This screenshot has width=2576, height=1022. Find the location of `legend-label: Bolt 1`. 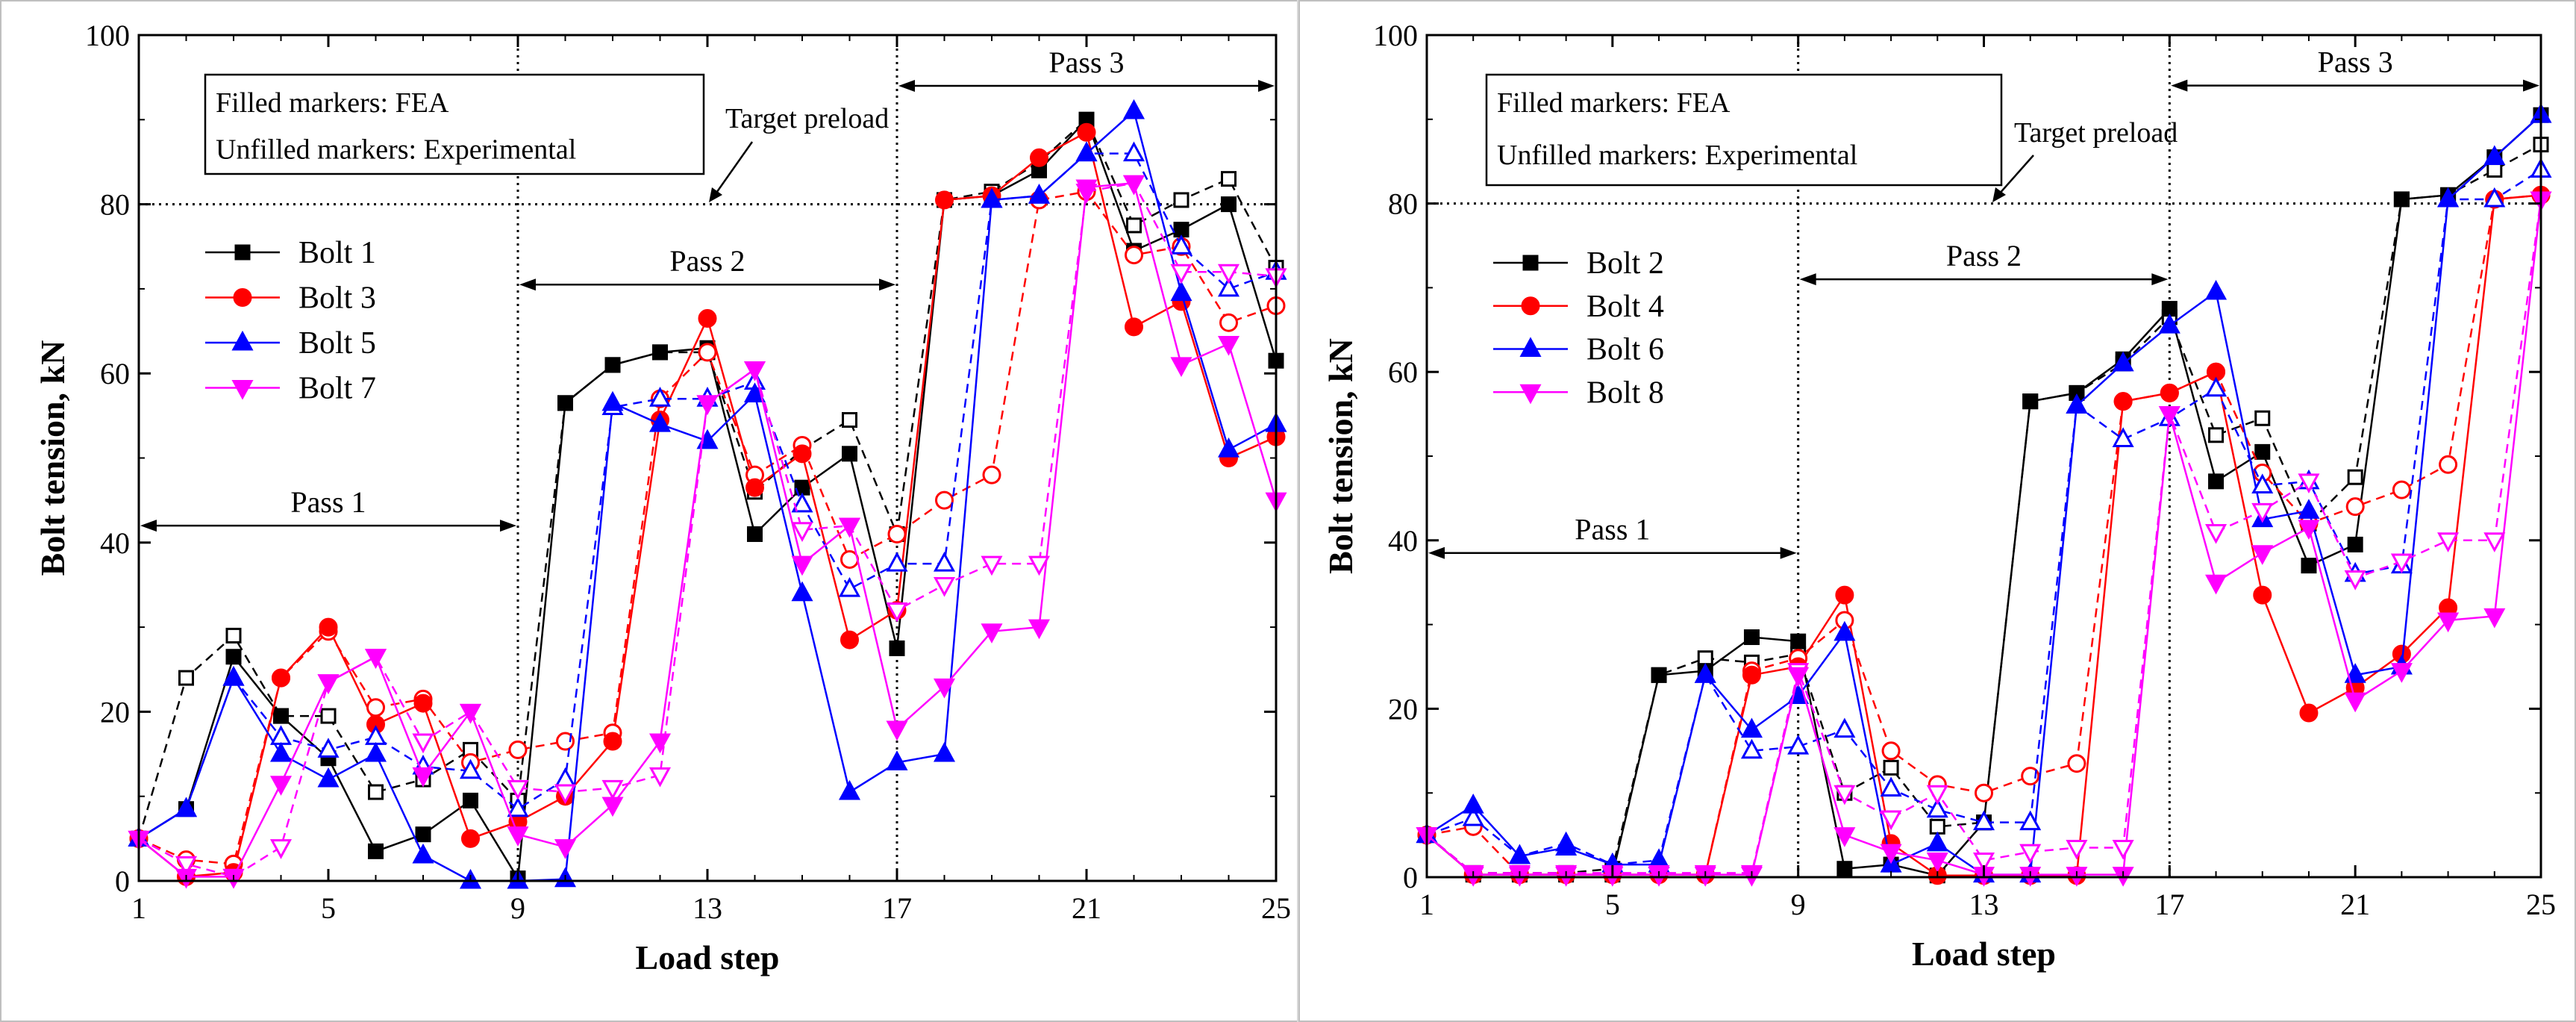

legend-label: Bolt 1 is located at coordinates (337, 253).